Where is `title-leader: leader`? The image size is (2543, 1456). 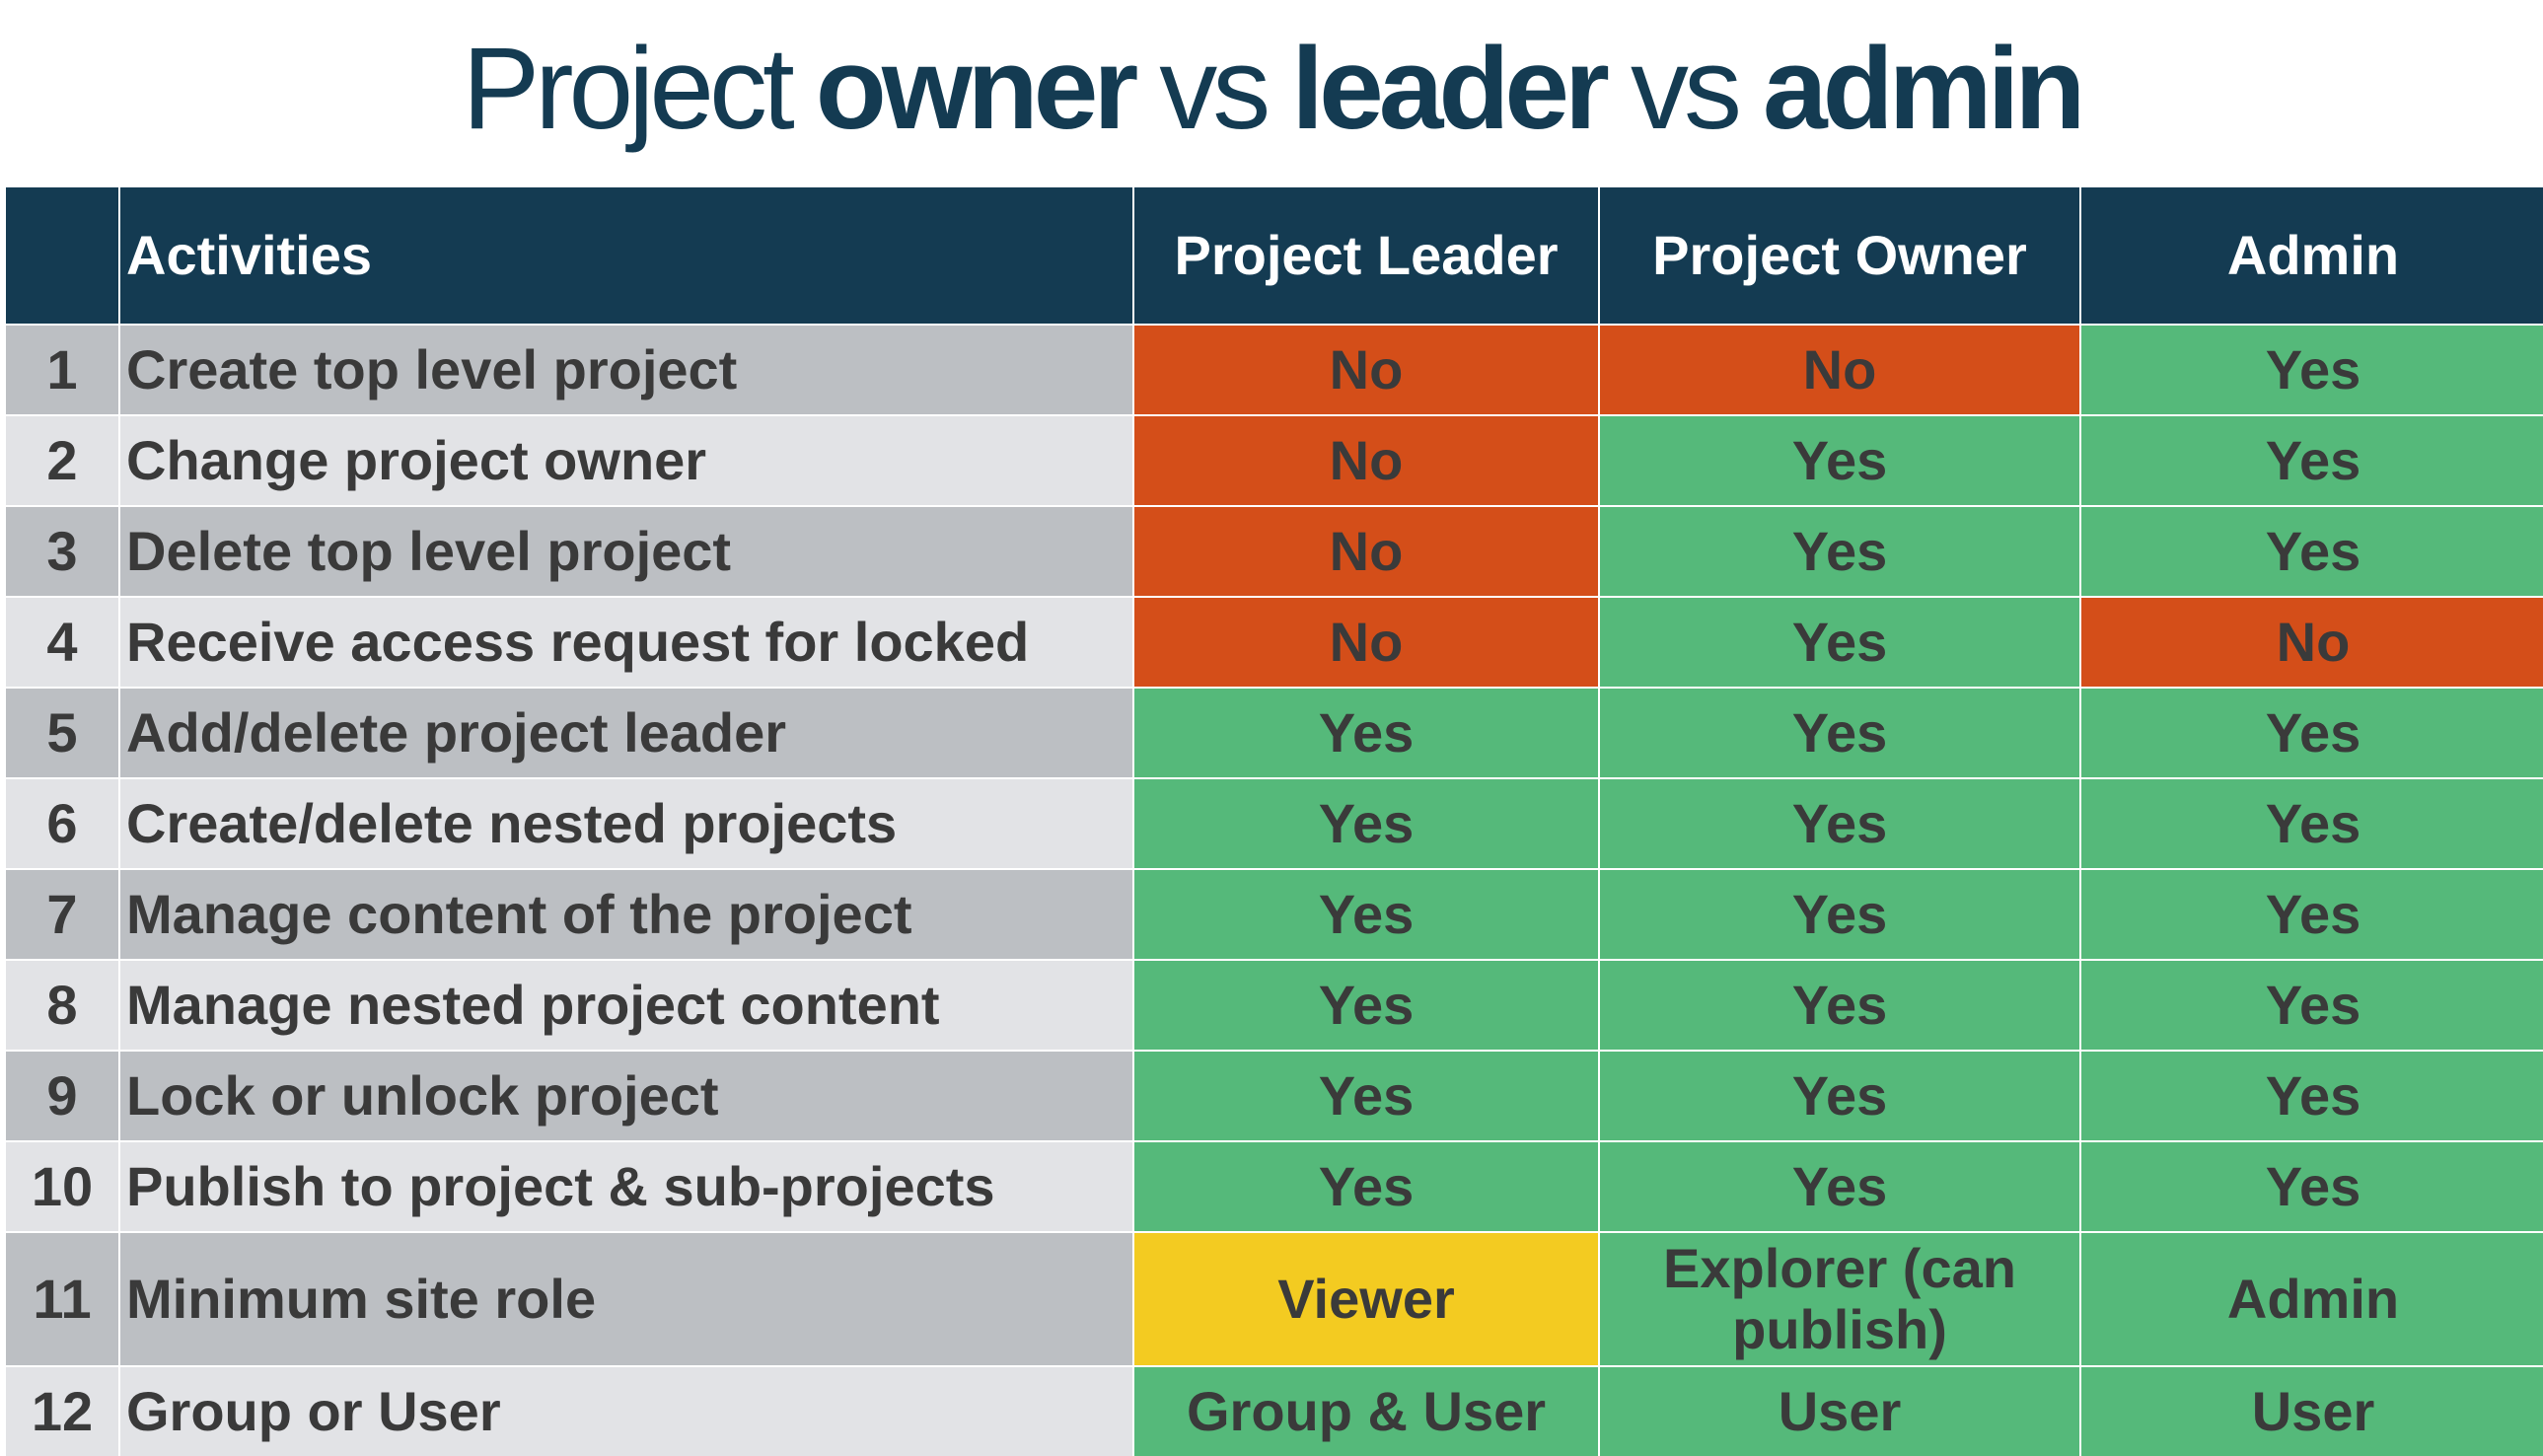 title-leader: leader is located at coordinates (1450, 89).